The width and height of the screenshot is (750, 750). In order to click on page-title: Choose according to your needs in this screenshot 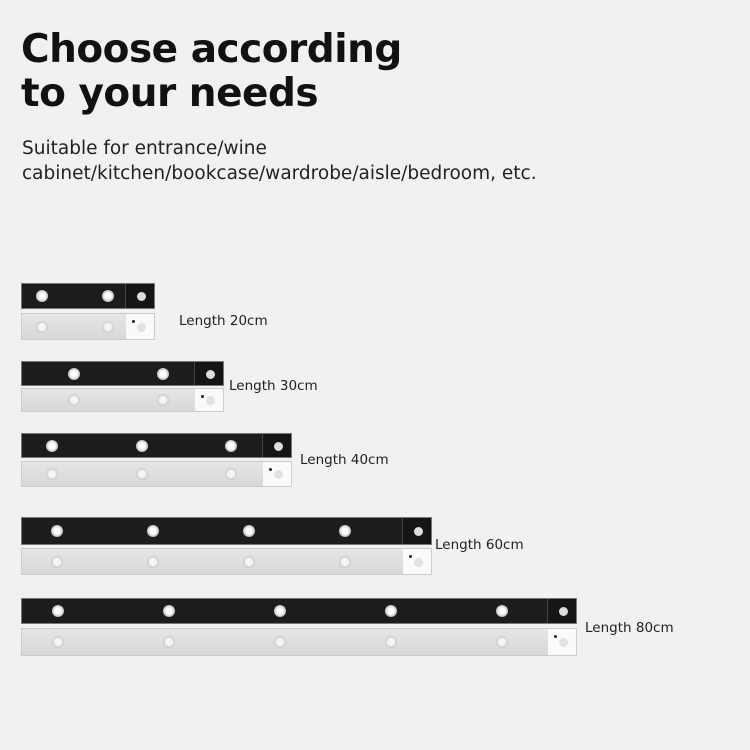, I will do `click(211, 72)`.